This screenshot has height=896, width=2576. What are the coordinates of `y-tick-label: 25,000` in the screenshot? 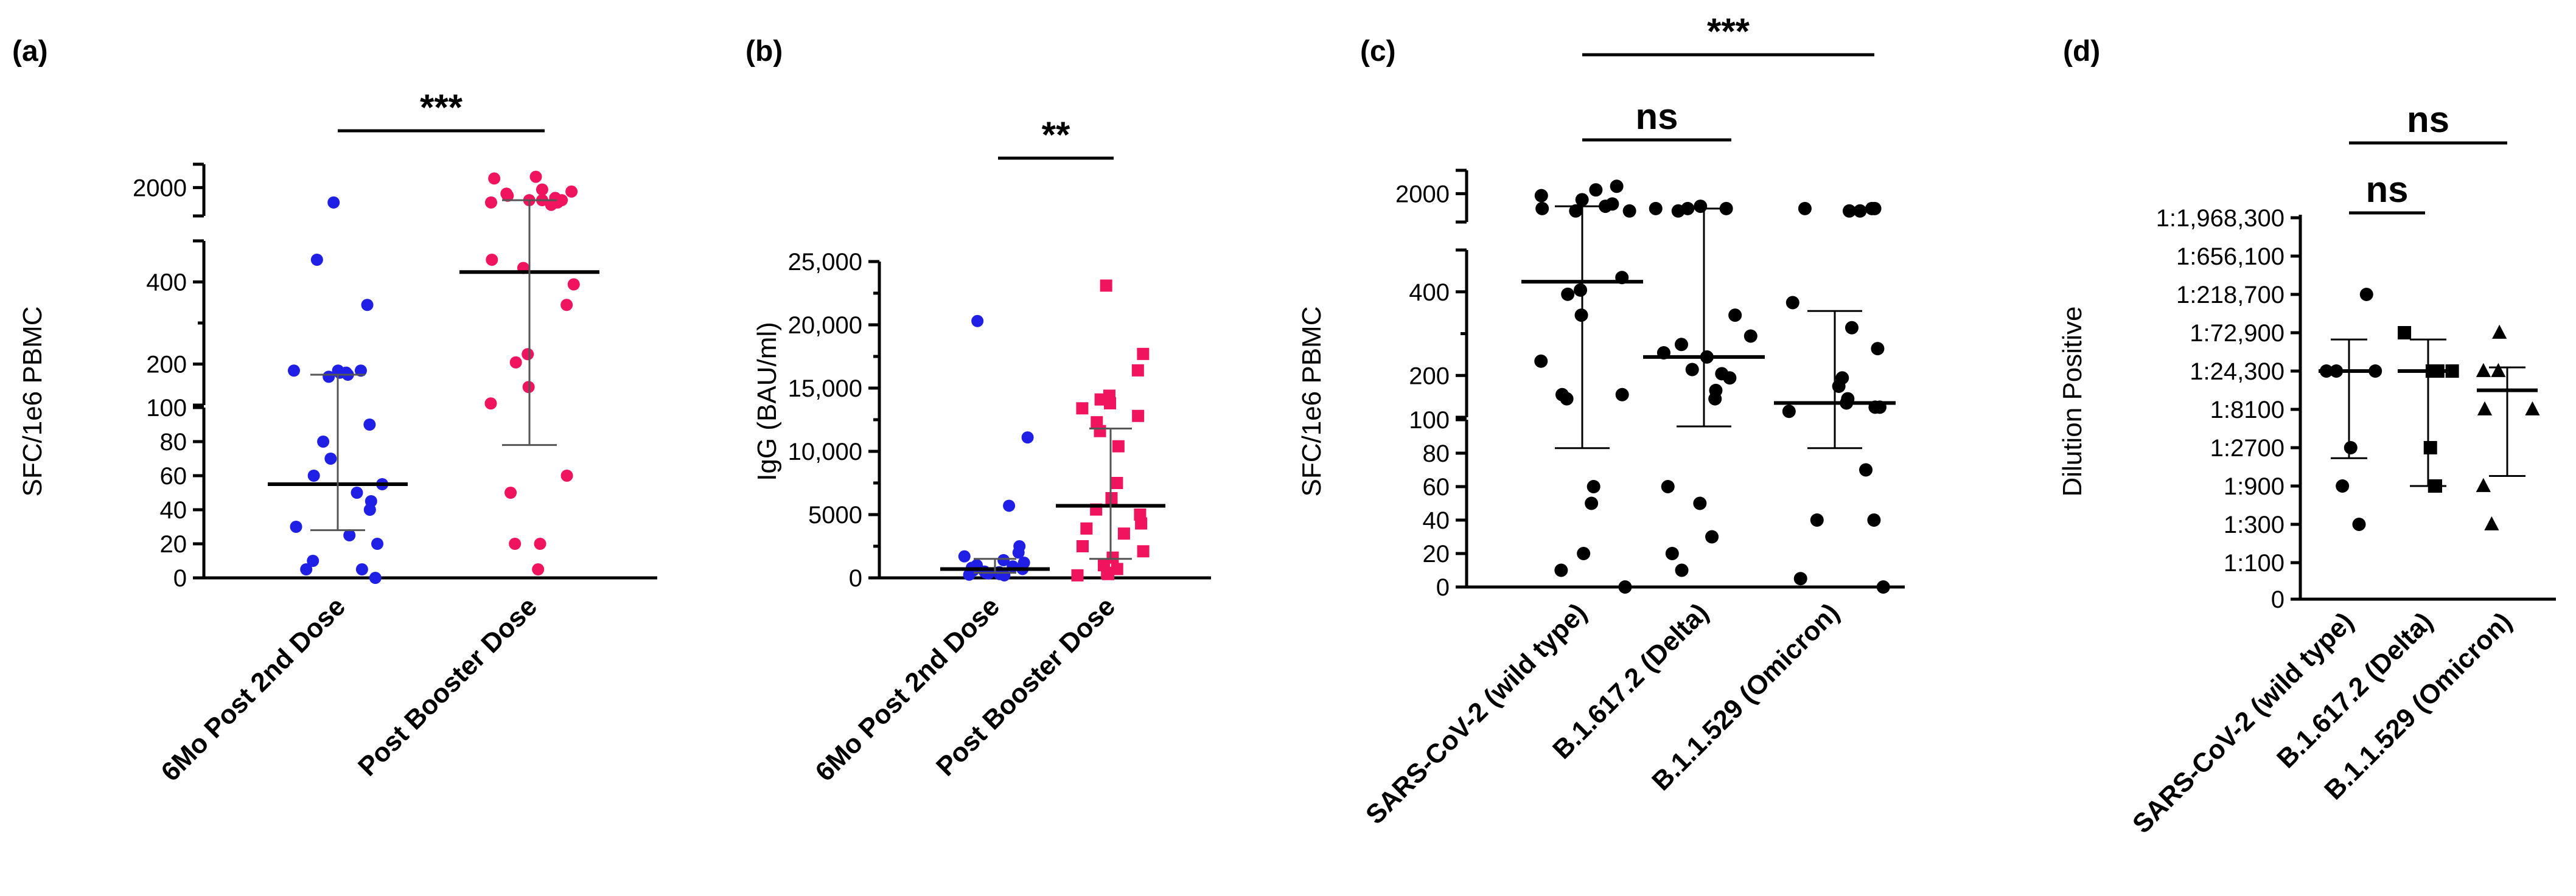 It's located at (825, 262).